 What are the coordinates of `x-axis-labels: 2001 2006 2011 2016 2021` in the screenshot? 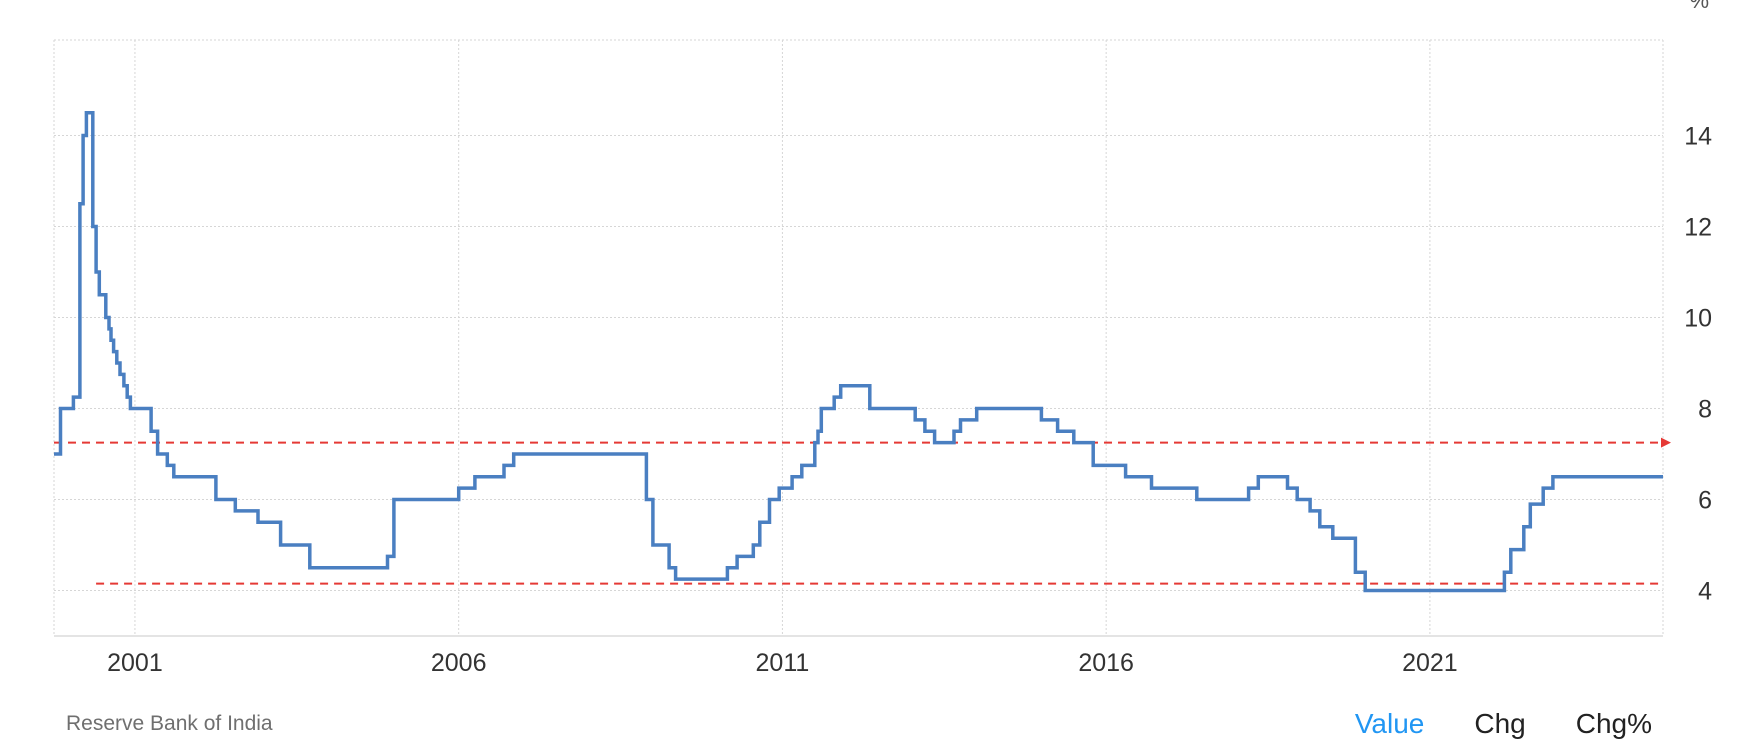 It's located at (782, 663).